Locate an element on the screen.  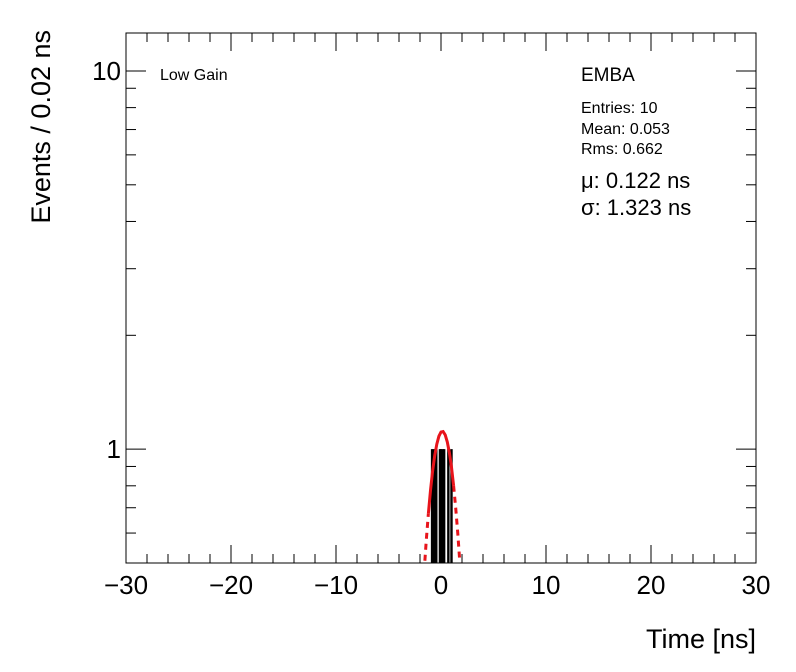
chart-title: EMBA is located at coordinates (608, 75).